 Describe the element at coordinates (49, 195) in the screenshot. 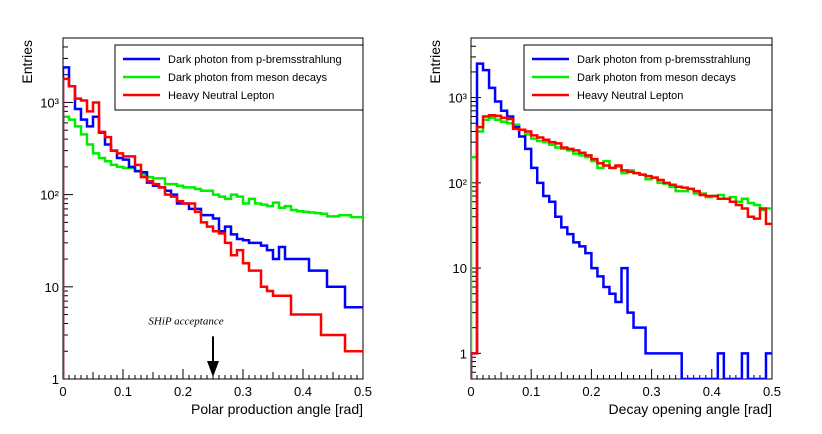

I see `left-y-tick-label: 10²` at that location.